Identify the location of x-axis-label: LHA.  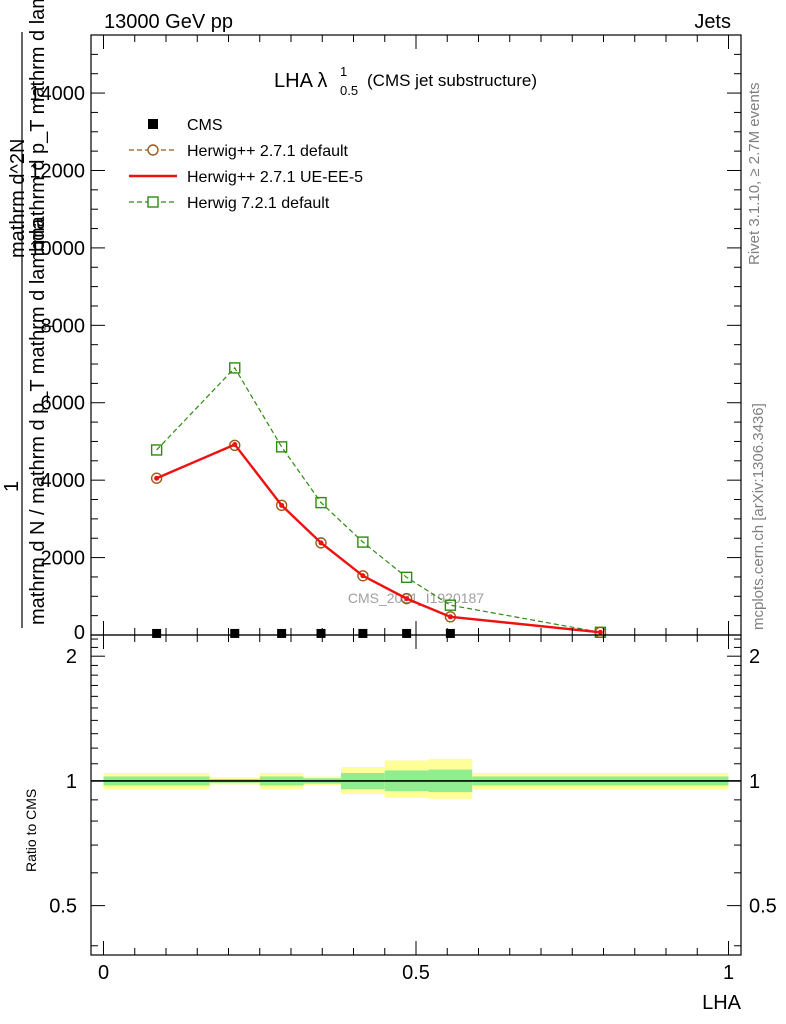
(722, 1003).